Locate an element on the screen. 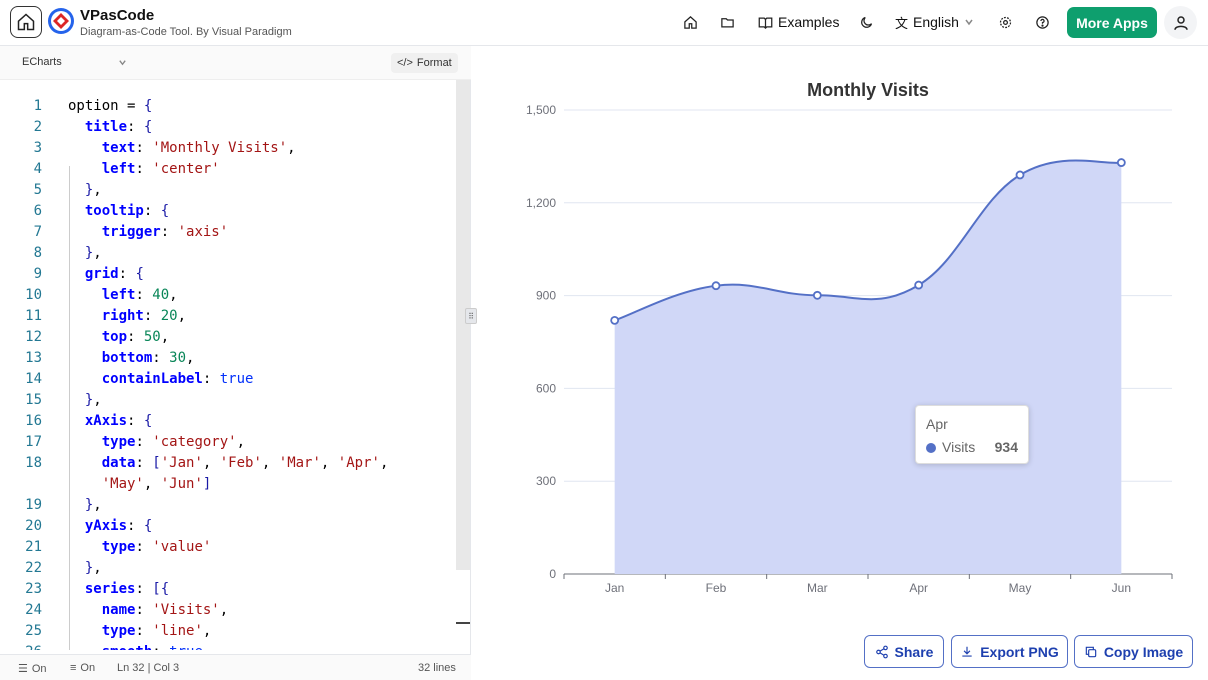 The height and width of the screenshot is (680, 1208). code-line: 7 trigger: 'axis' is located at coordinates (228, 232).